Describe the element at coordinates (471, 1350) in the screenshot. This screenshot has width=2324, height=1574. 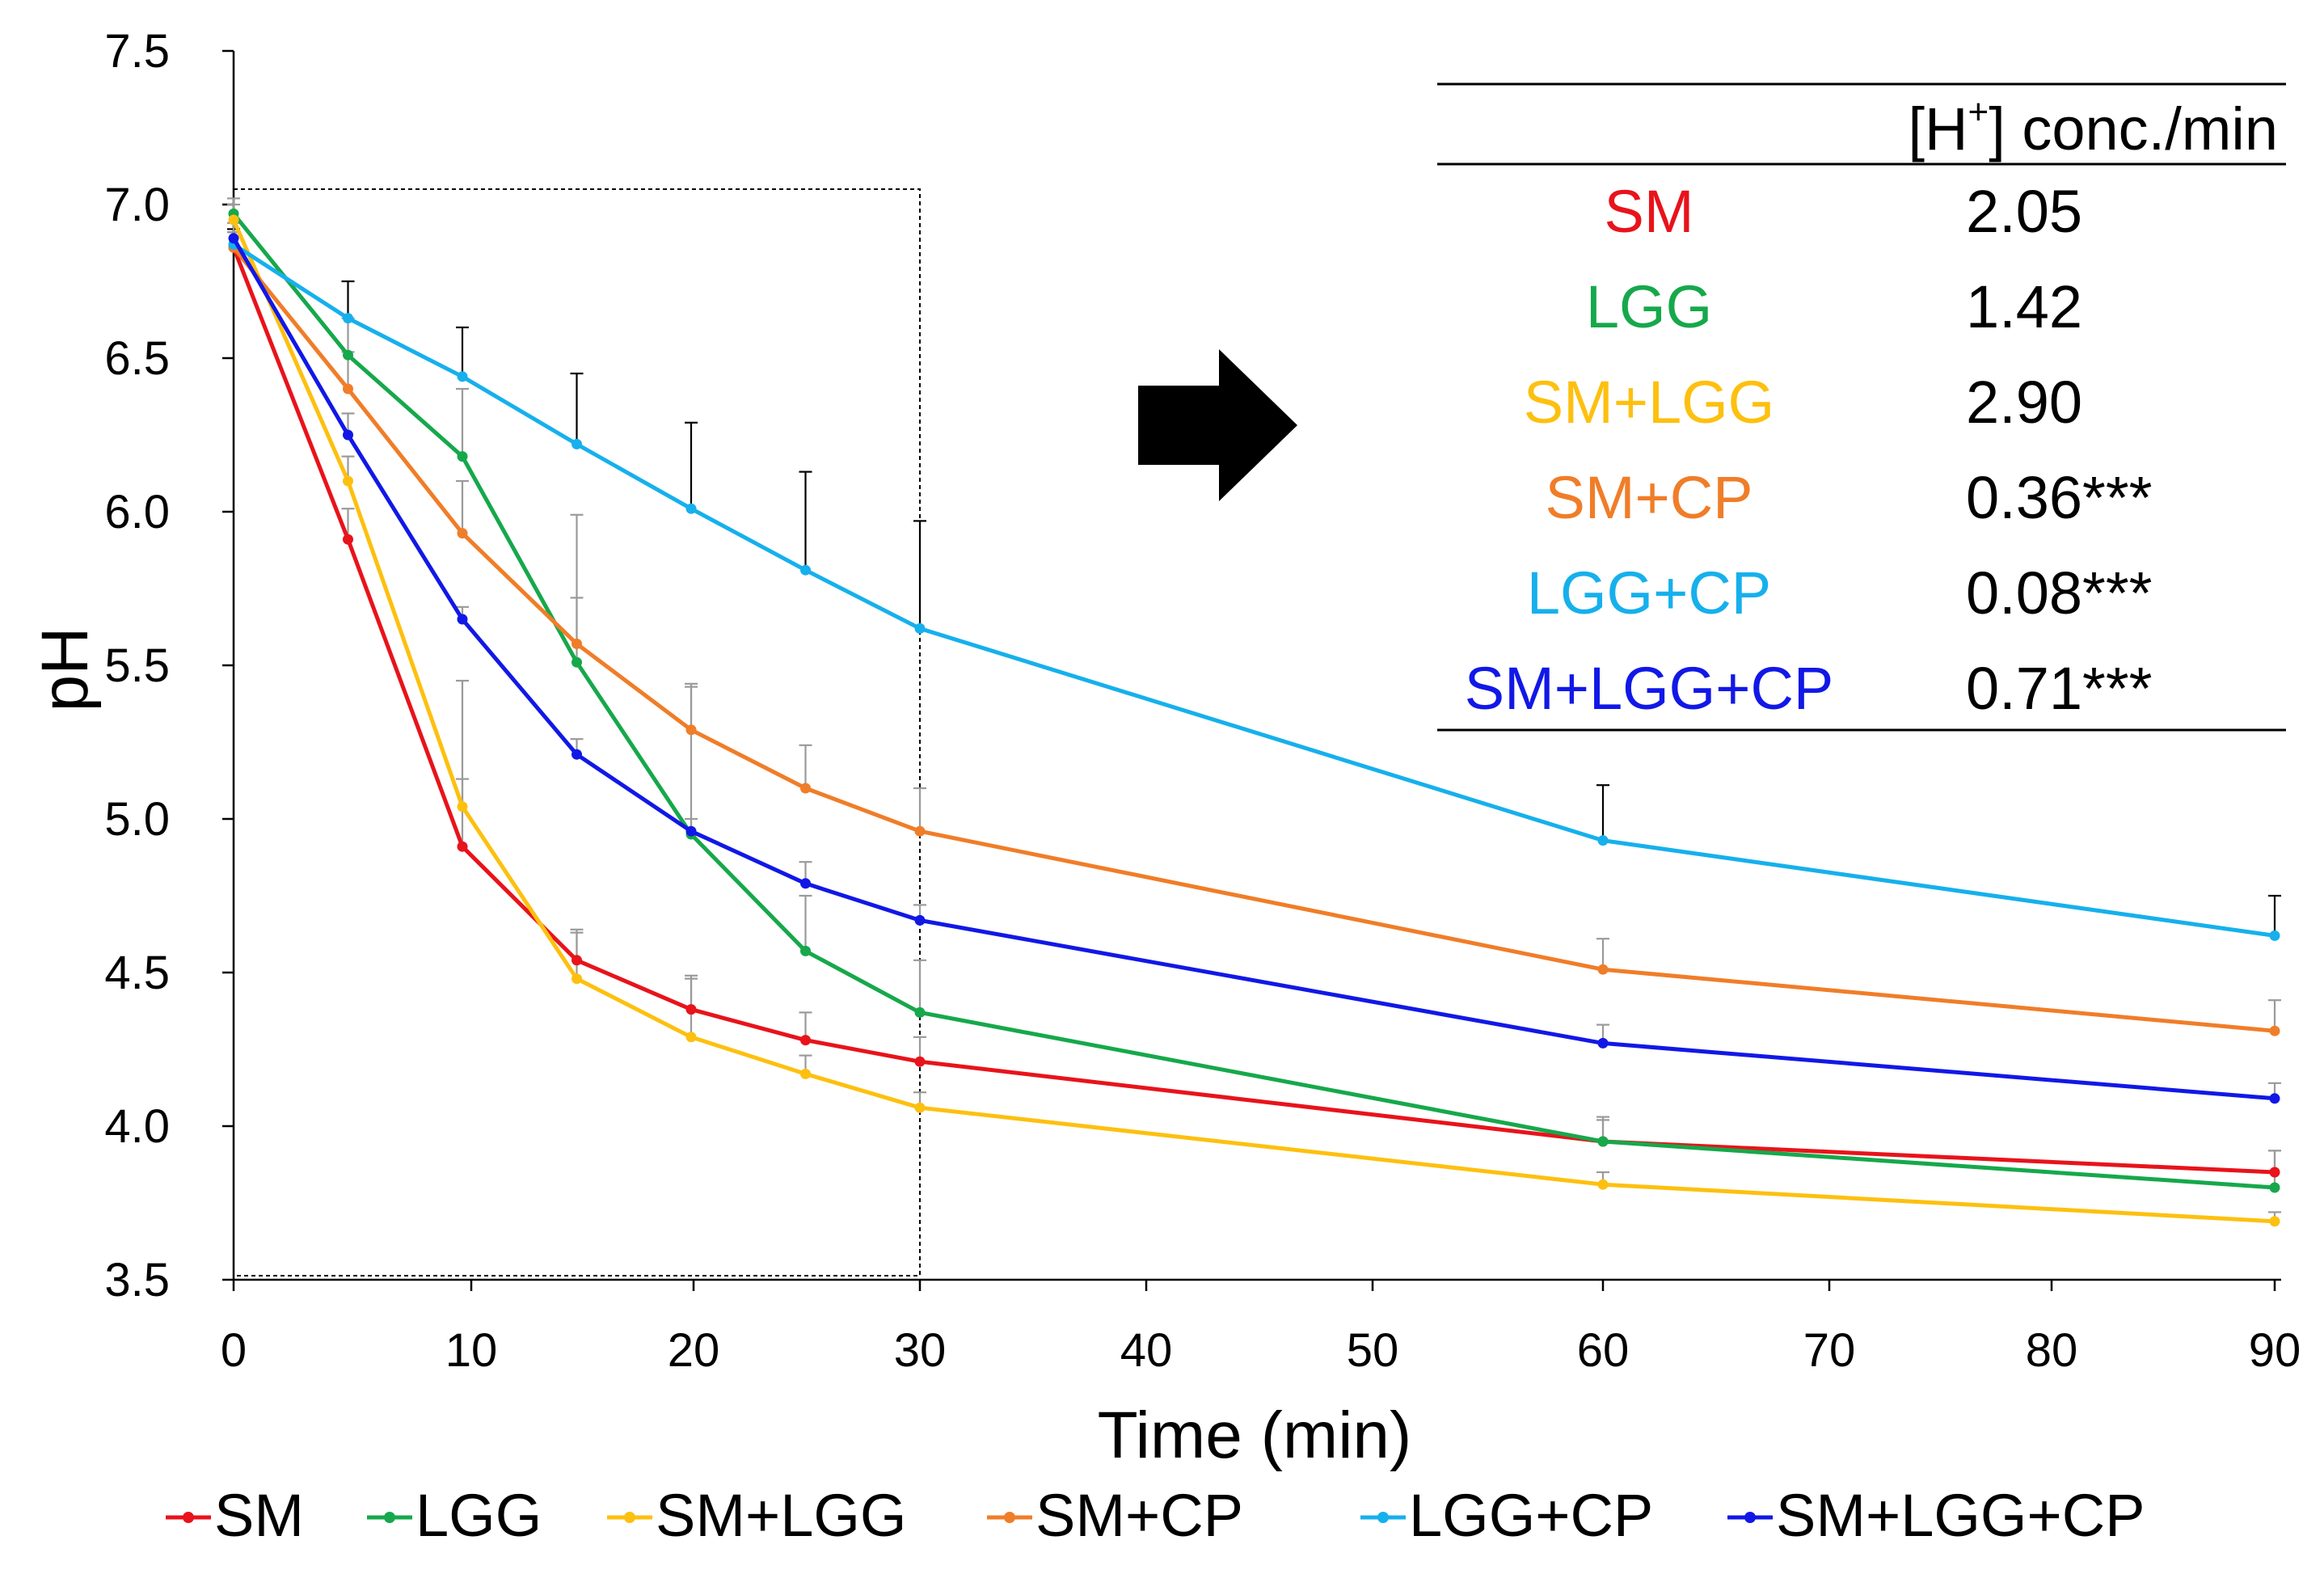
I see `x-tick-label: 10` at that location.